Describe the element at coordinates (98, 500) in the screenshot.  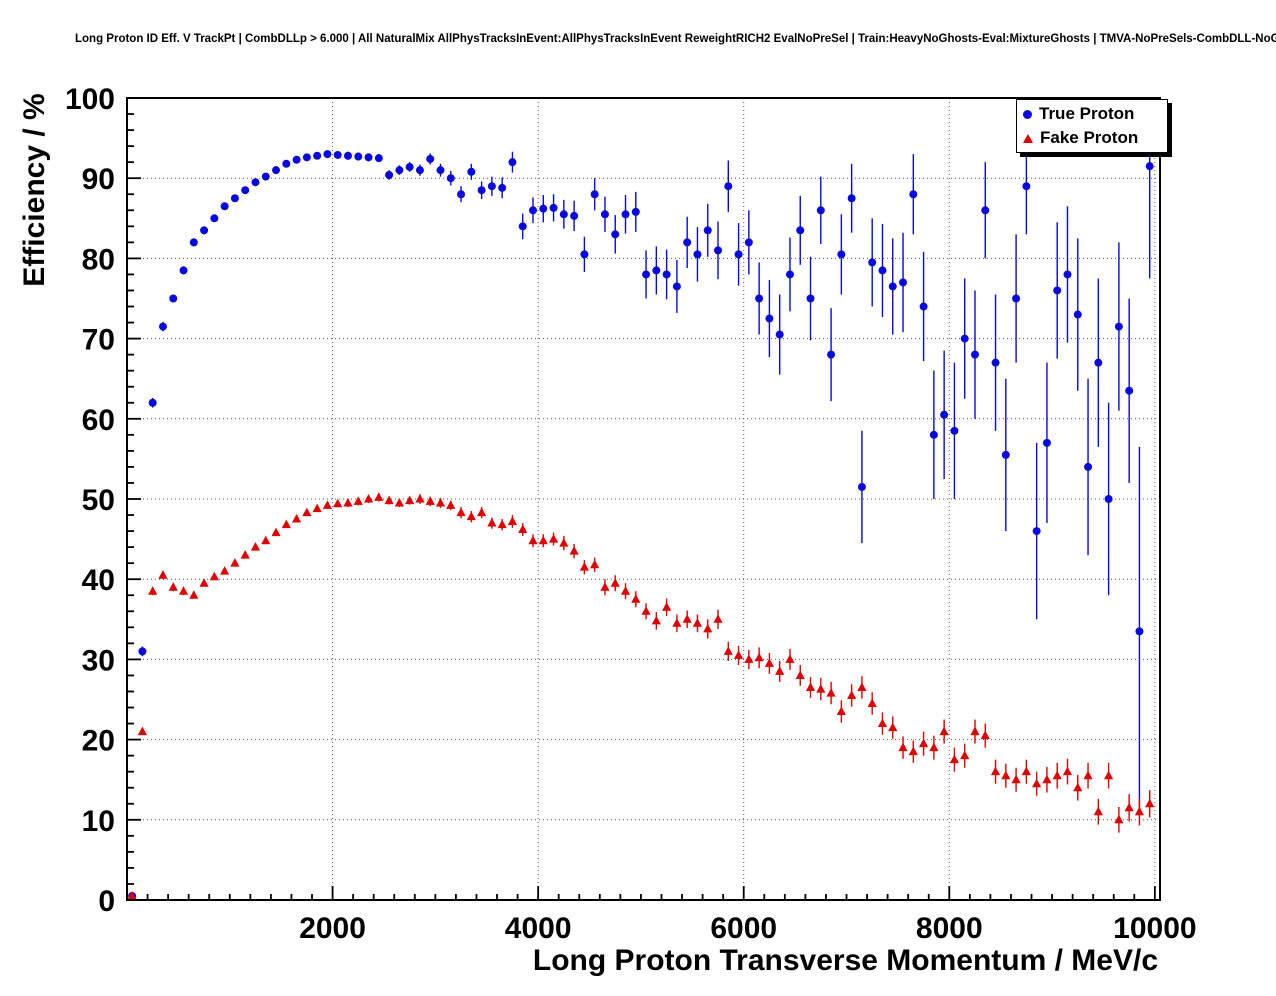
I see `y-tick-label: 50` at that location.